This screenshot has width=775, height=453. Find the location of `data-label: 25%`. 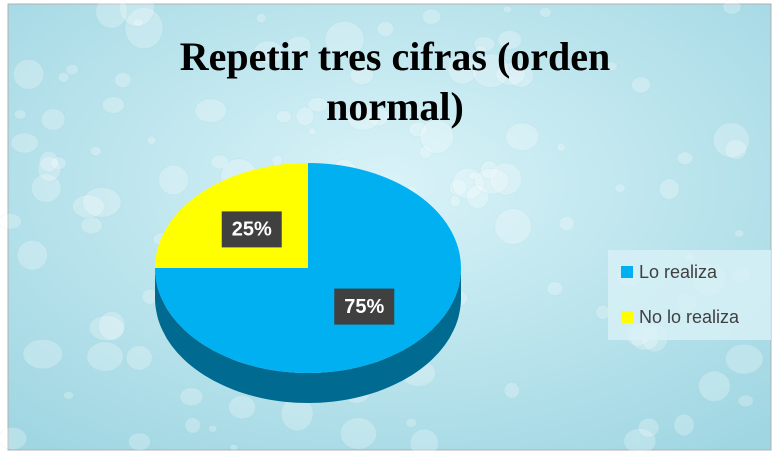

data-label: 25% is located at coordinates (252, 230).